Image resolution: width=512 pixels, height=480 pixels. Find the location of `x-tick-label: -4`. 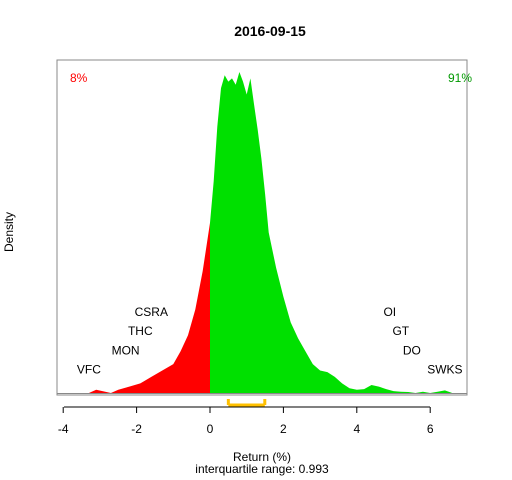

x-tick-label: -4 is located at coordinates (63, 429).